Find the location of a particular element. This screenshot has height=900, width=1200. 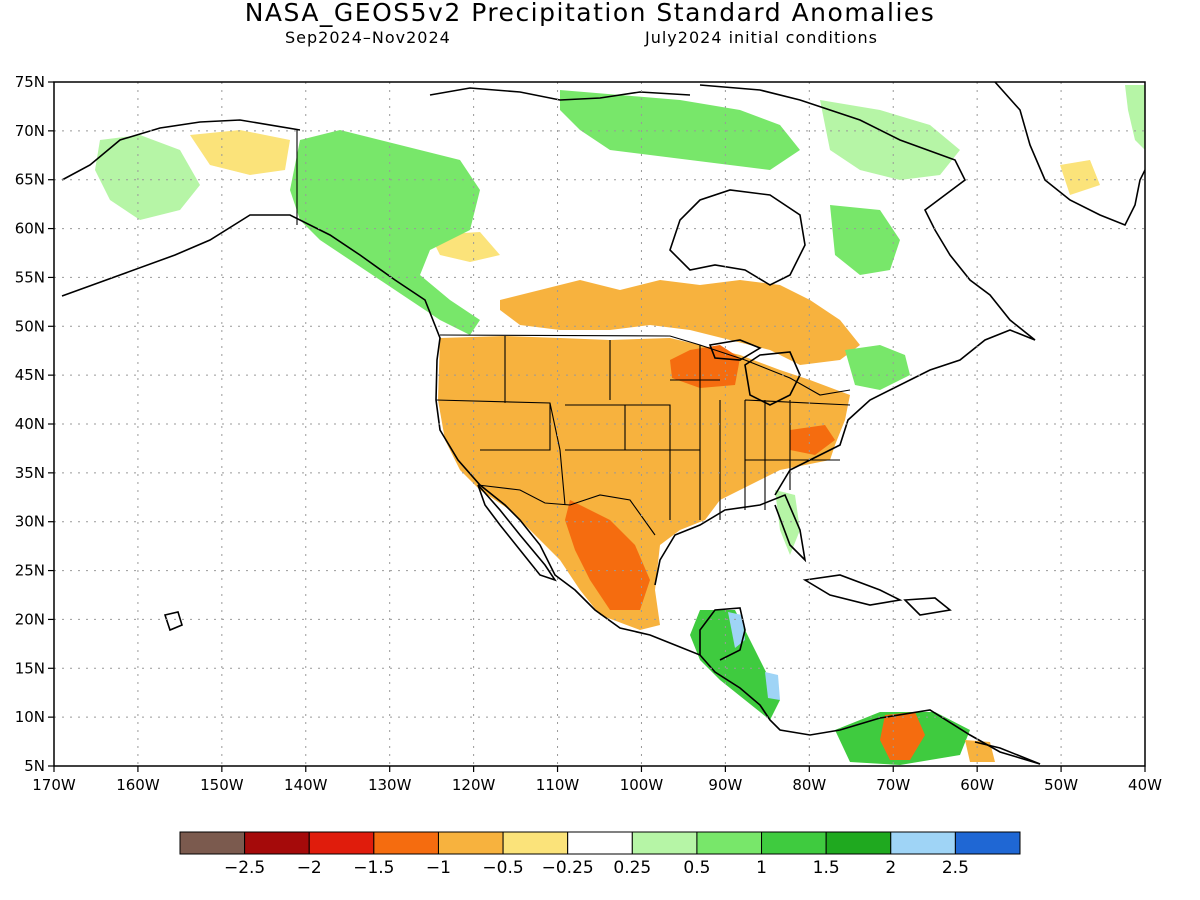

alaska-coastline is located at coordinates (181, 150).